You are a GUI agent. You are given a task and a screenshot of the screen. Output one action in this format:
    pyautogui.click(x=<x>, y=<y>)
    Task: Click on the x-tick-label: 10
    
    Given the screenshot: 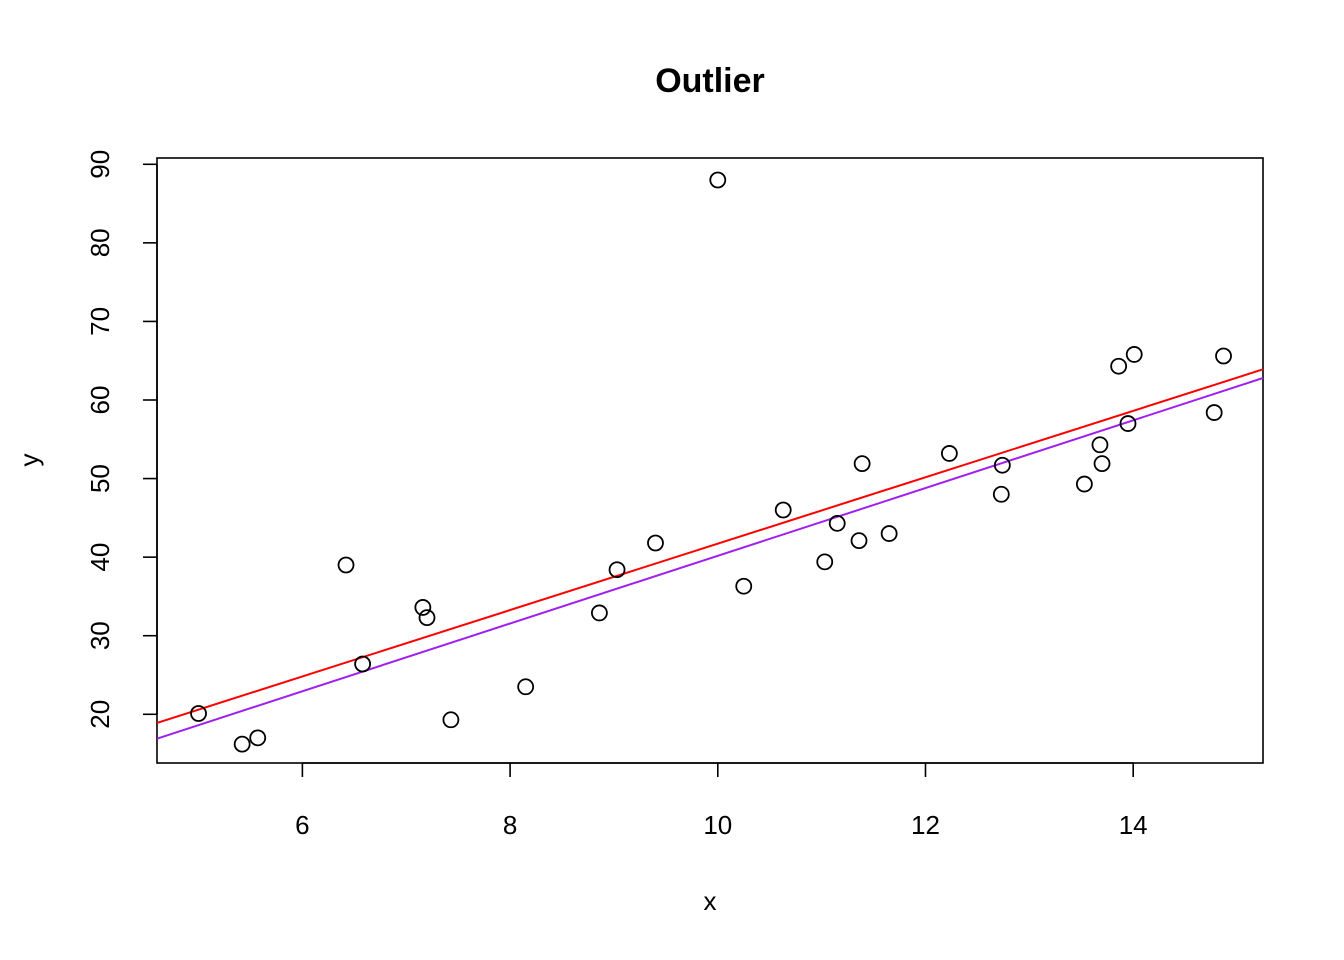 What is the action you would take?
    pyautogui.click(x=717, y=825)
    